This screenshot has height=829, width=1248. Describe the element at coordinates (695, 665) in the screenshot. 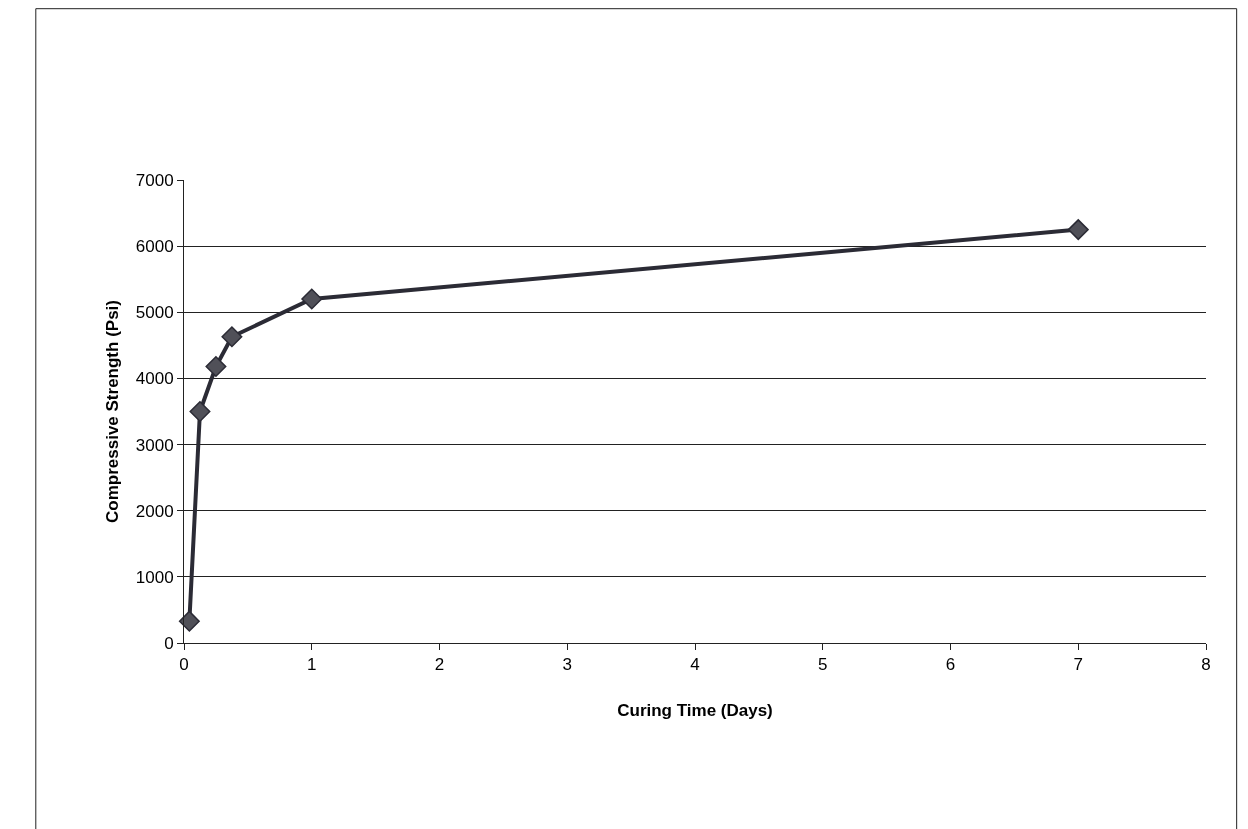

I see `x-tick-label: 4` at that location.